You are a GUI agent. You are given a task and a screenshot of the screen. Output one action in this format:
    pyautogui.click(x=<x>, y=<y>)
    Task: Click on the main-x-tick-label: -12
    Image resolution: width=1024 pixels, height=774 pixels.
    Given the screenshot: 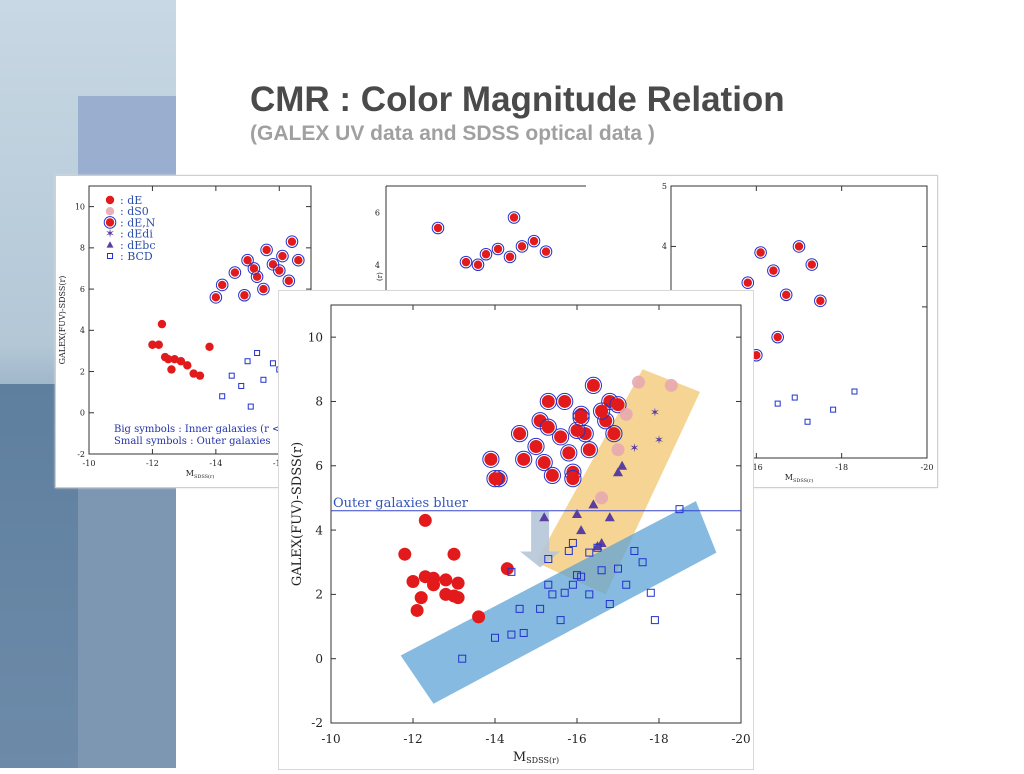 What is the action you would take?
    pyautogui.click(x=412, y=739)
    